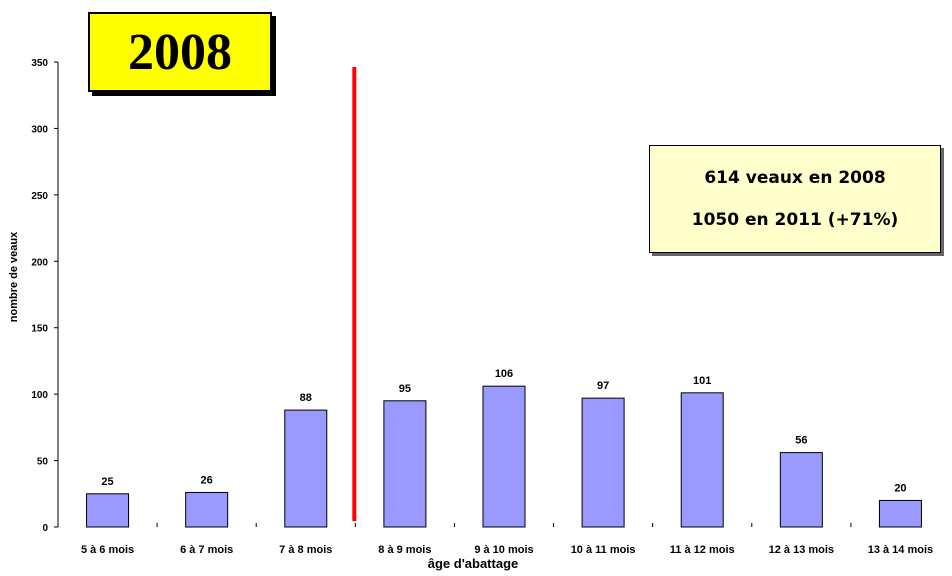 The height and width of the screenshot is (576, 952). Describe the element at coordinates (503, 550) in the screenshot. I see `x-tick-label: 9 à 10 mois` at that location.